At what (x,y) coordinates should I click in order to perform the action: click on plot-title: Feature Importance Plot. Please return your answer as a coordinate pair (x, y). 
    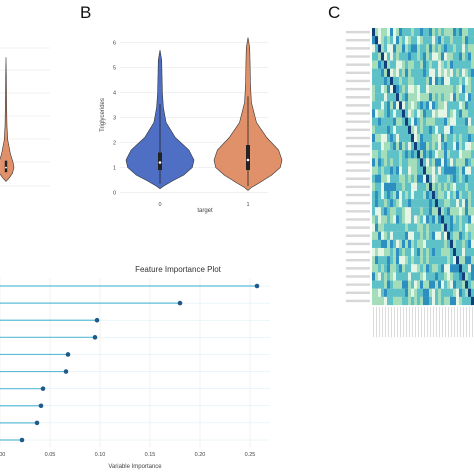
    Looking at the image, I should click on (178, 269).